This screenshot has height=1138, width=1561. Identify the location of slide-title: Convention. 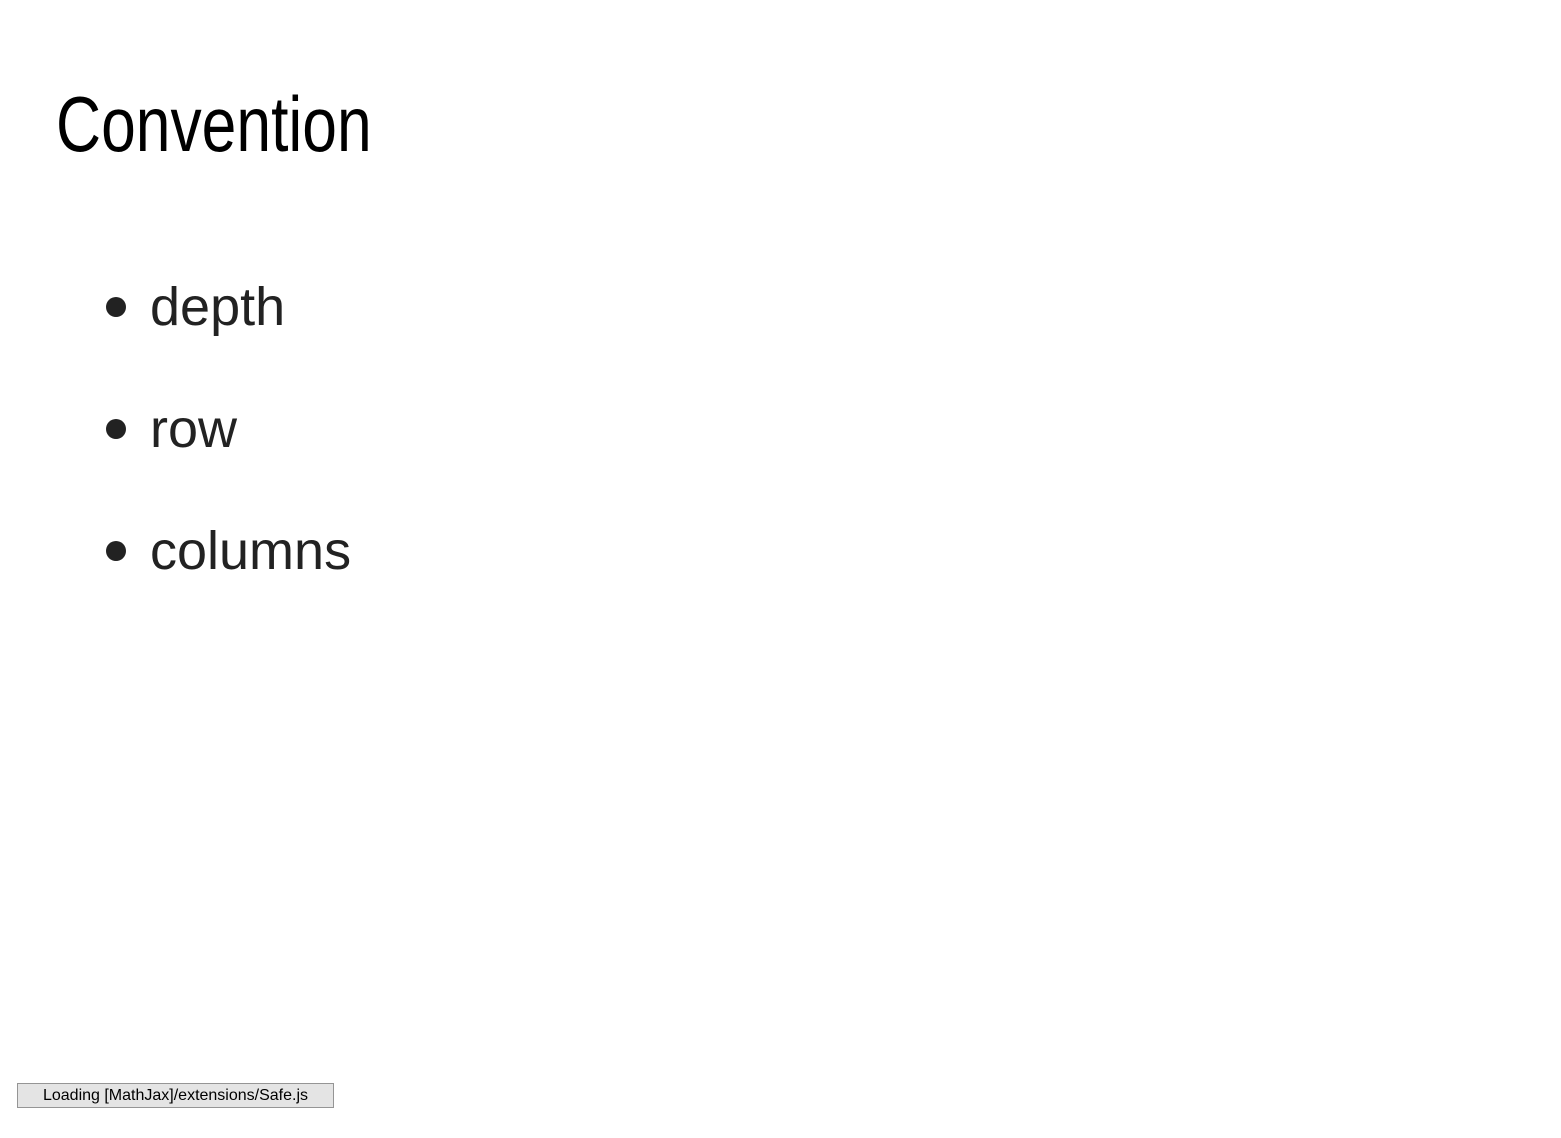
(214, 124).